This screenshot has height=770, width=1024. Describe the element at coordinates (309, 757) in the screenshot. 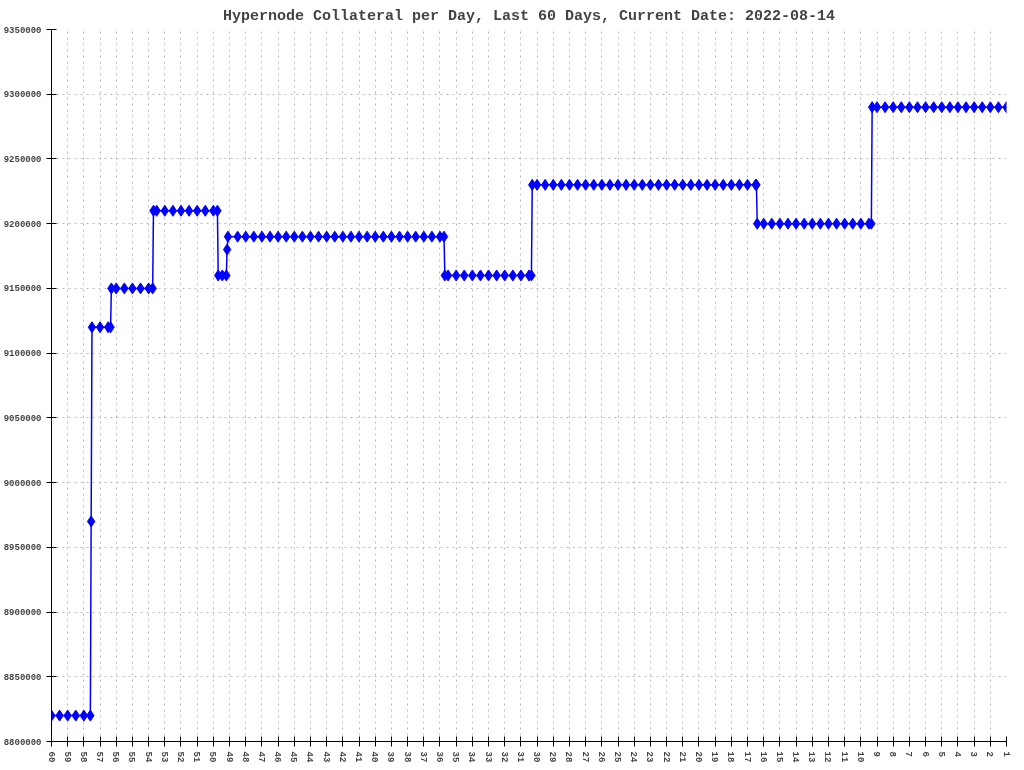

I see `x-tick-label: 44` at that location.